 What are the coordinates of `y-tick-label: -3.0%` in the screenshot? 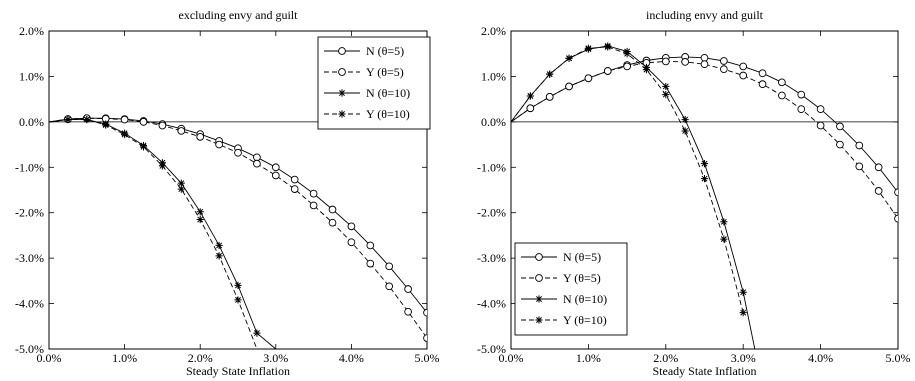 It's located at (491, 258).